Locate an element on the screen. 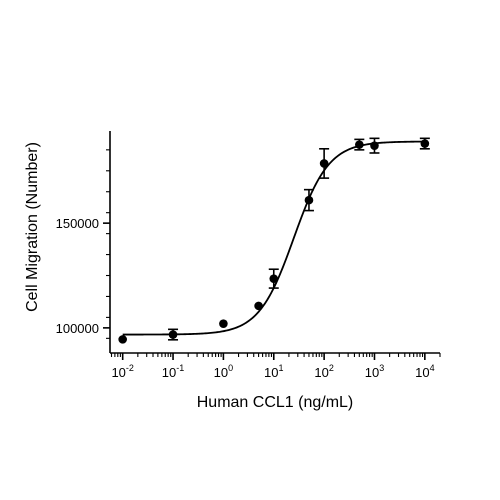  x-ticks: 10⁻² 10⁻¹ 10⁰ 10¹ 10² 10³ 10⁴ is located at coordinates (275, 366).